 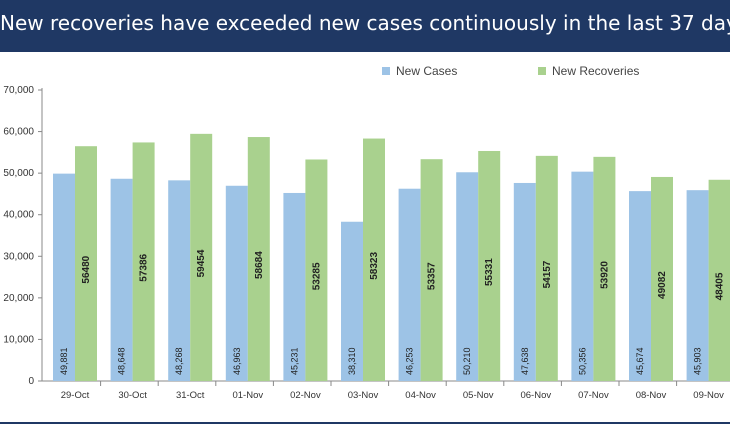 What do you see at coordinates (247, 395) in the screenshot?
I see `x-tick-label: 01-Nov` at bounding box center [247, 395].